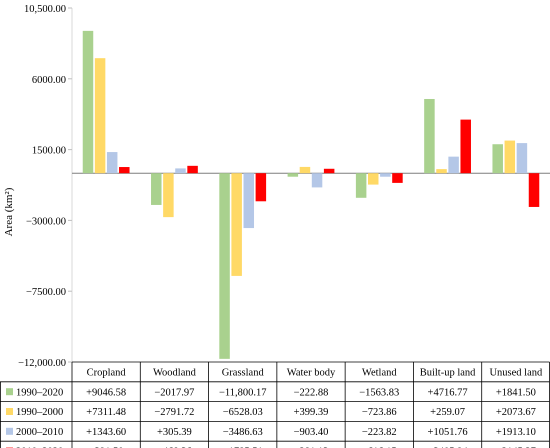 The height and width of the screenshot is (448, 550). Describe the element at coordinates (46, 292) in the screenshot. I see `y-tick-label: −7500.00` at that location.